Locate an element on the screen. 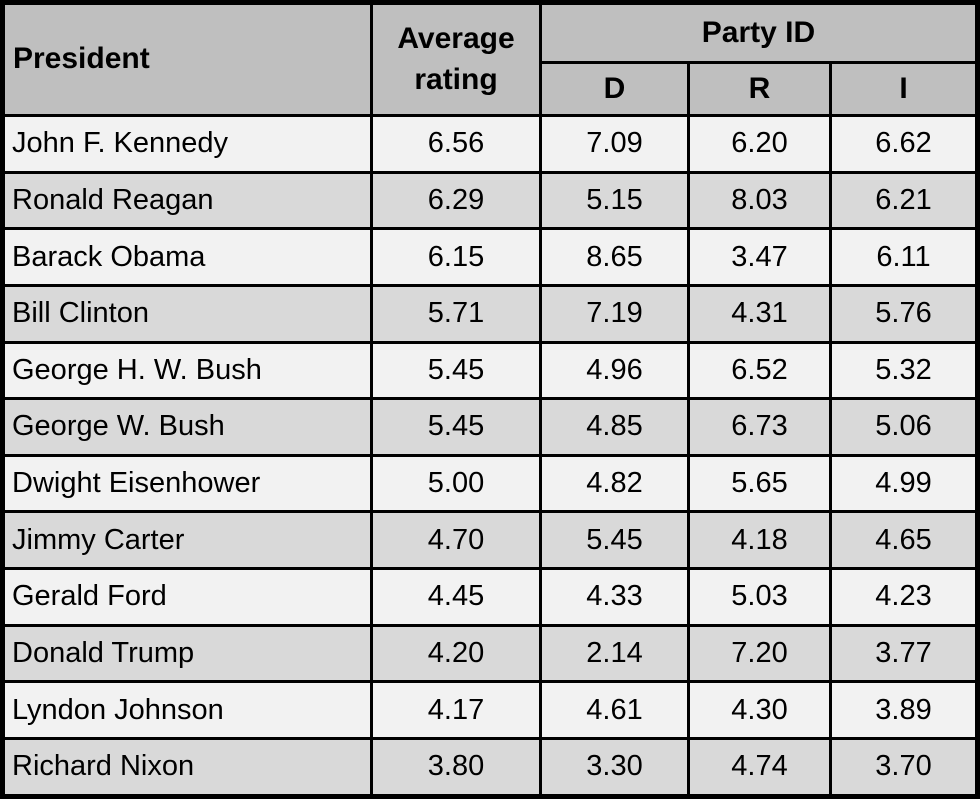 The image size is (980, 799). independent-rating-cell: 5.06 is located at coordinates (904, 427).